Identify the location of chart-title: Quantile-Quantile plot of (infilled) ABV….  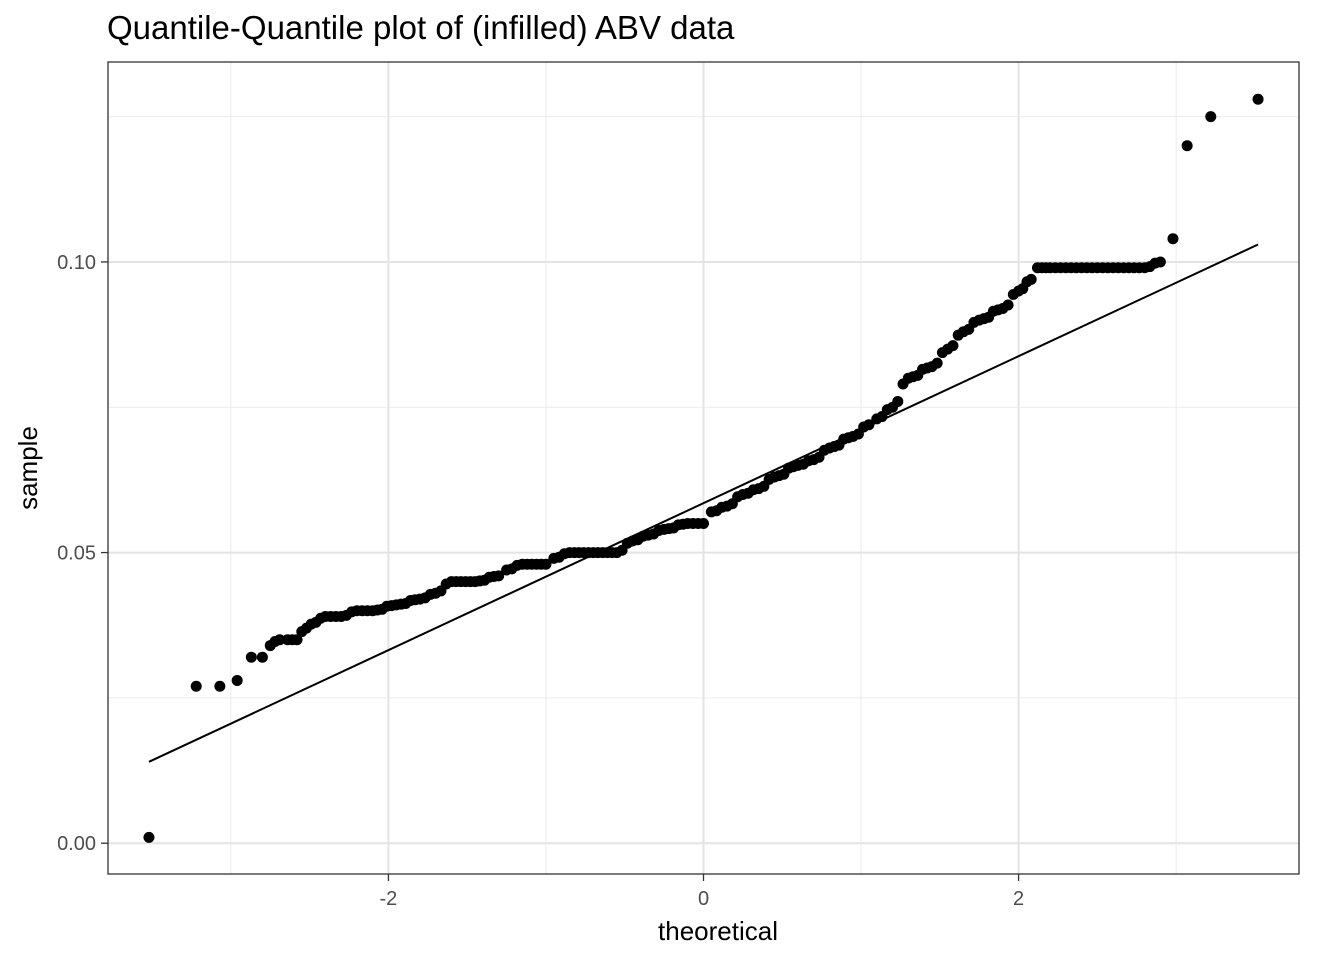
(421, 27).